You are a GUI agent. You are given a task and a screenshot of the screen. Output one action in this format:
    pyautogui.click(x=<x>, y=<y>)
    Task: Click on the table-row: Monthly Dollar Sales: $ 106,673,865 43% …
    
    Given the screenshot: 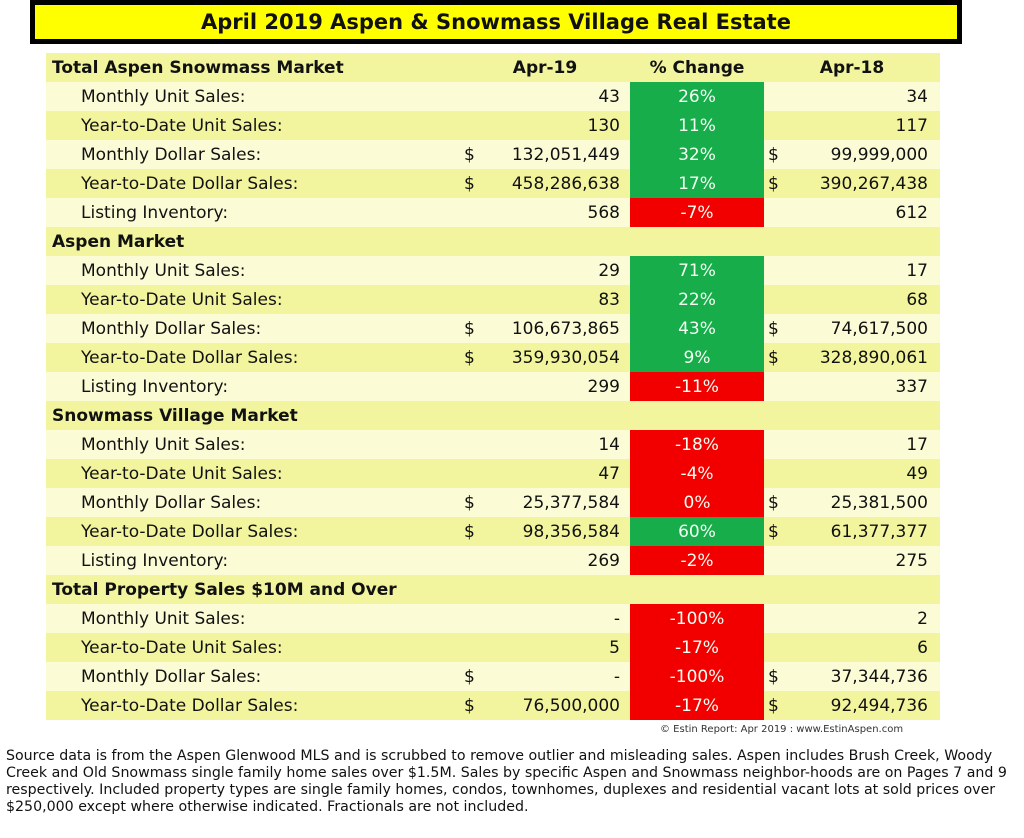 What is the action you would take?
    pyautogui.click(x=493, y=328)
    